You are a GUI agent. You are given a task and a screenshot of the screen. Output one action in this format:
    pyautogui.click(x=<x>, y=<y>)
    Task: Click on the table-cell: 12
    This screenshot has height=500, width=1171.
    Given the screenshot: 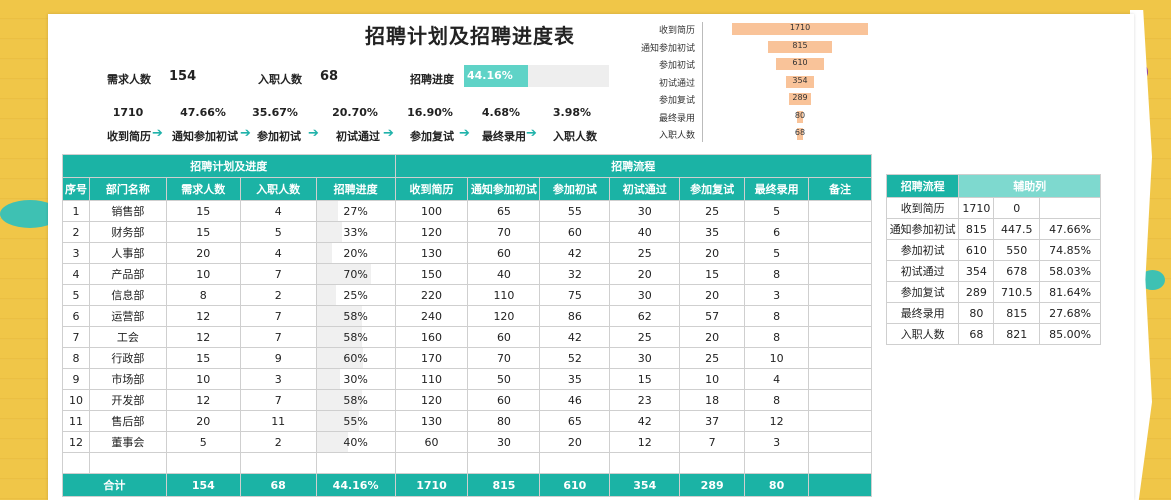 What is the action you would take?
    pyautogui.click(x=777, y=421)
    